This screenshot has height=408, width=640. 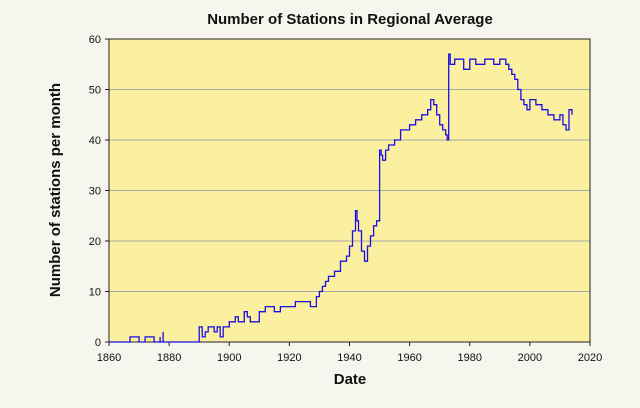 What do you see at coordinates (95, 242) in the screenshot?
I see `y-tick-label: 20` at bounding box center [95, 242].